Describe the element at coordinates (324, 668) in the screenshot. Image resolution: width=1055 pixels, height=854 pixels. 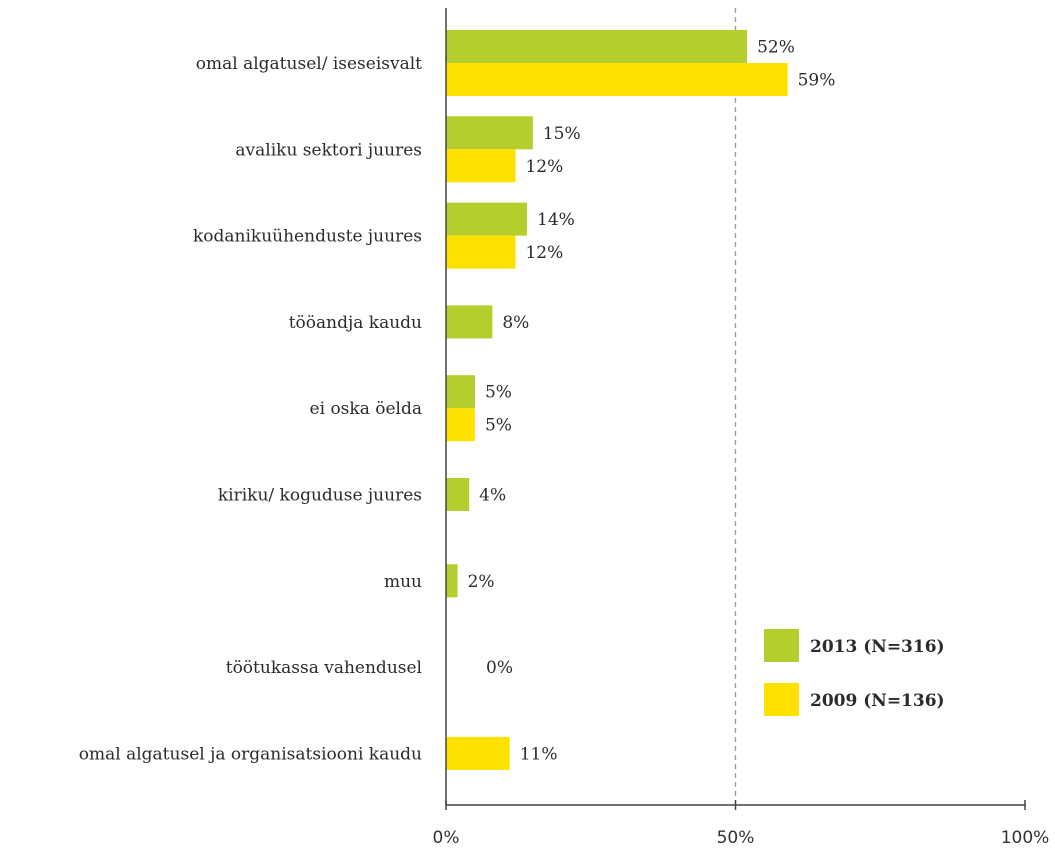
I see `category-label: töötukassa vahendusel` at that location.